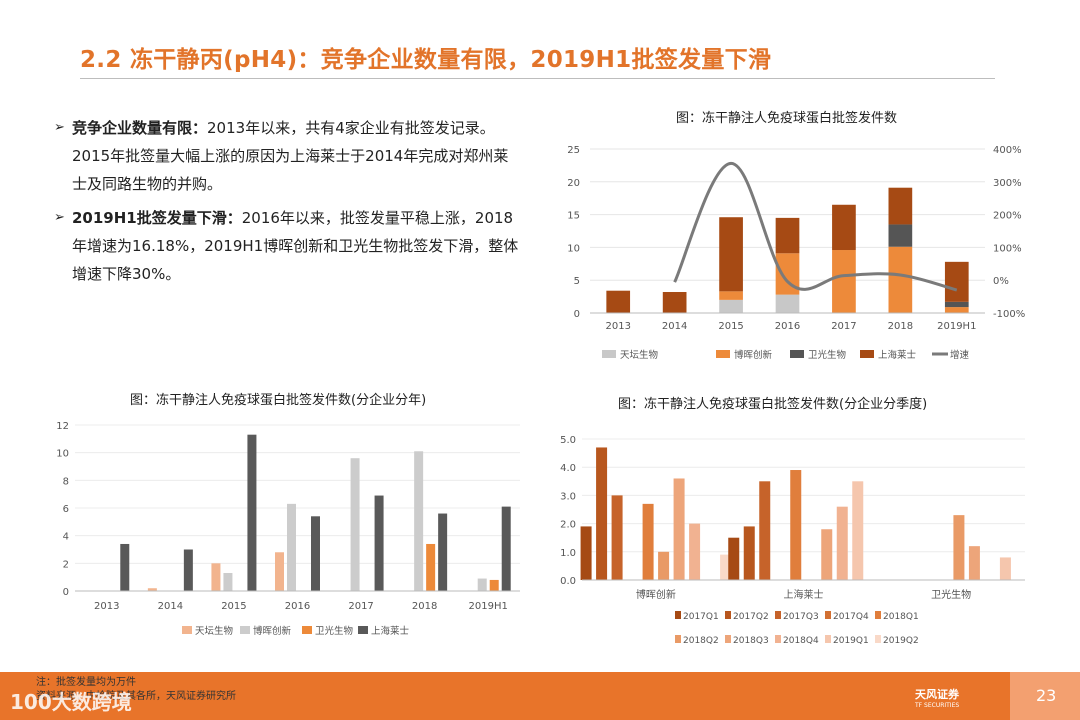 This screenshot has height=720, width=1080. What do you see at coordinates (540, 696) in the screenshot?
I see `footer-bar` at bounding box center [540, 696].